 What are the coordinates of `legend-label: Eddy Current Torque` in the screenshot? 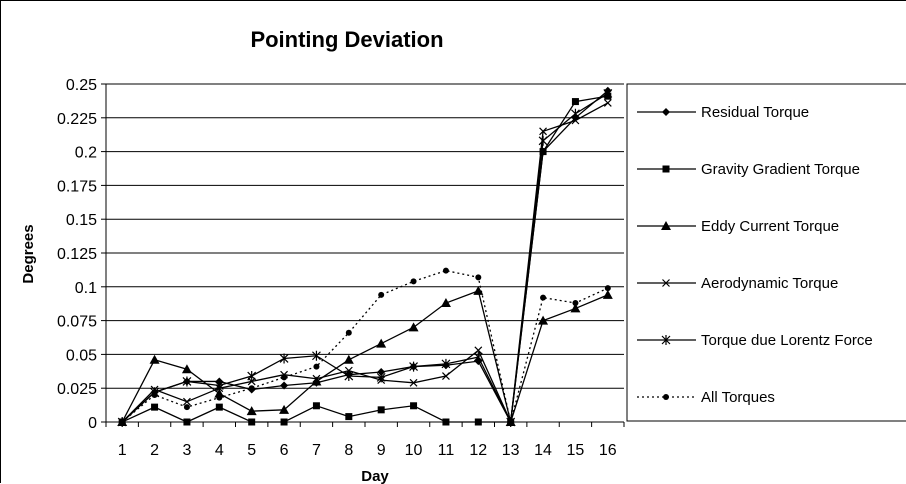 It's located at (770, 226).